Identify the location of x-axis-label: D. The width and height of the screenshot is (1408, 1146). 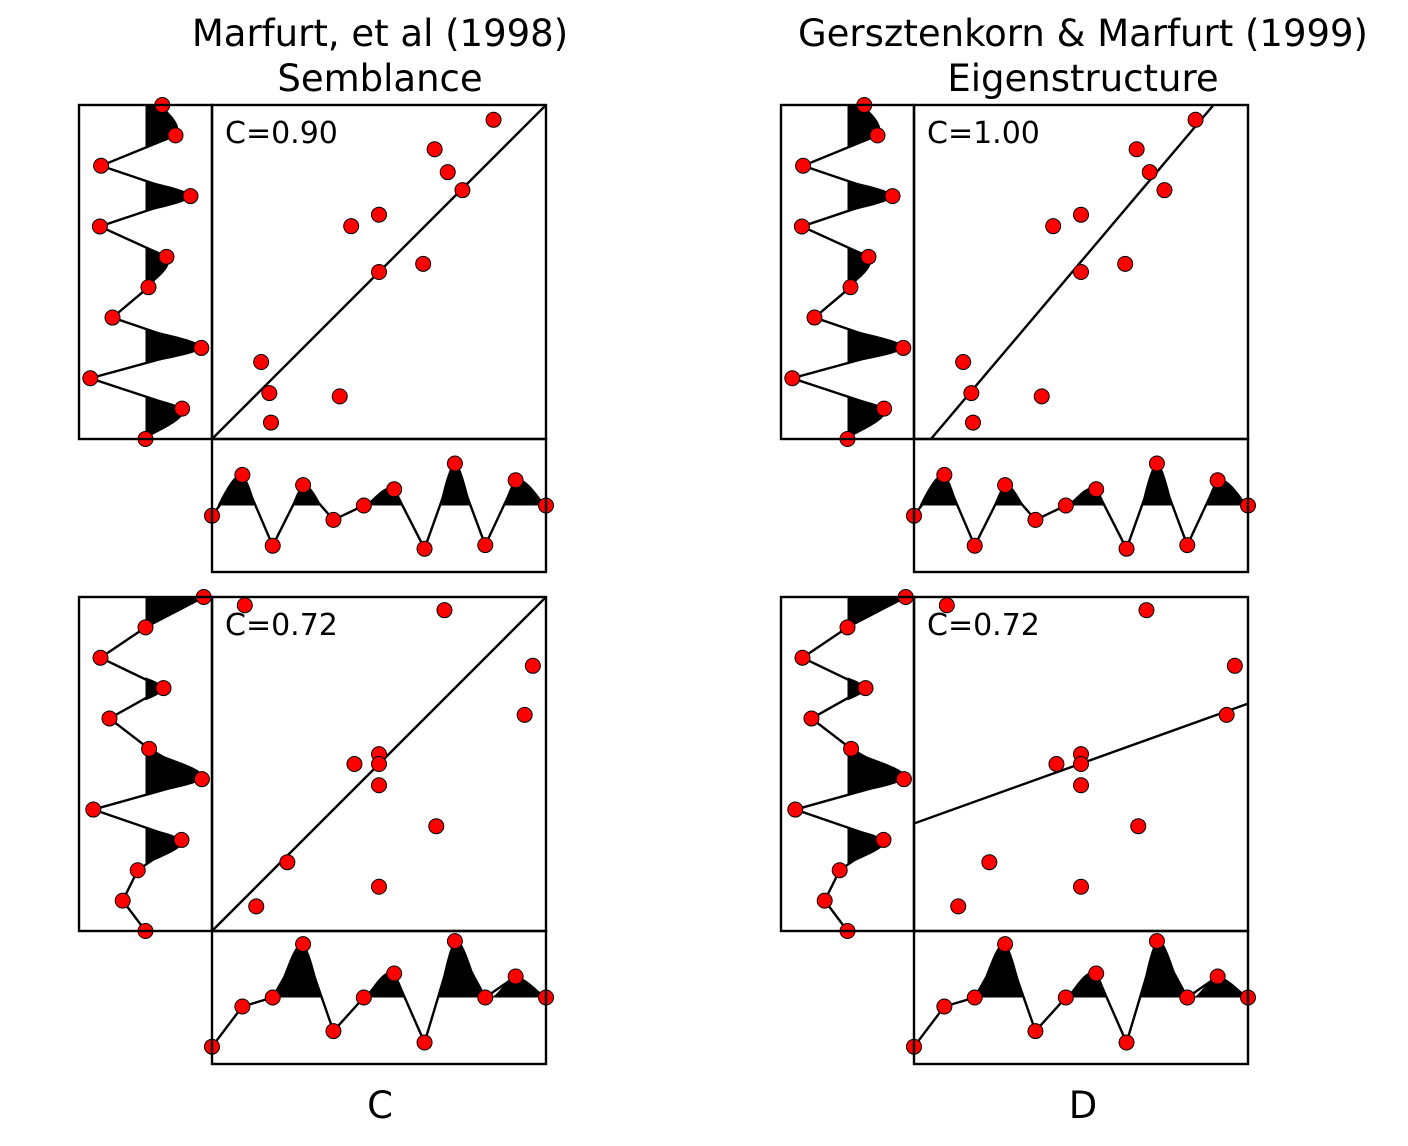
(1083, 1105).